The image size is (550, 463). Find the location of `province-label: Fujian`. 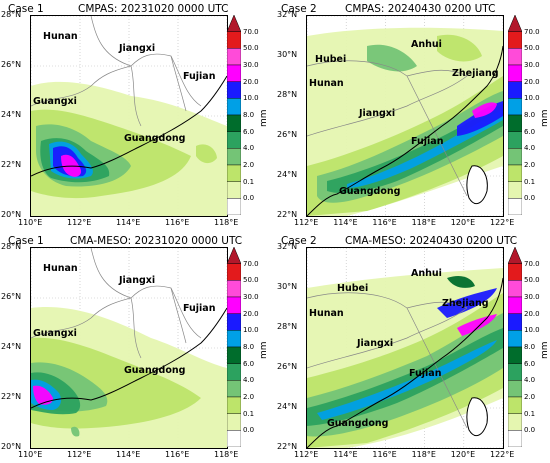

province-label: Fujian is located at coordinates (199, 76).